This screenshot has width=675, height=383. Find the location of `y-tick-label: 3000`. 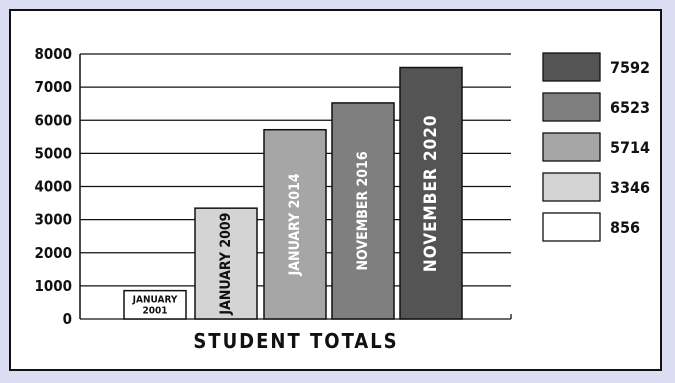

y-tick-label: 3000 is located at coordinates (53, 220).